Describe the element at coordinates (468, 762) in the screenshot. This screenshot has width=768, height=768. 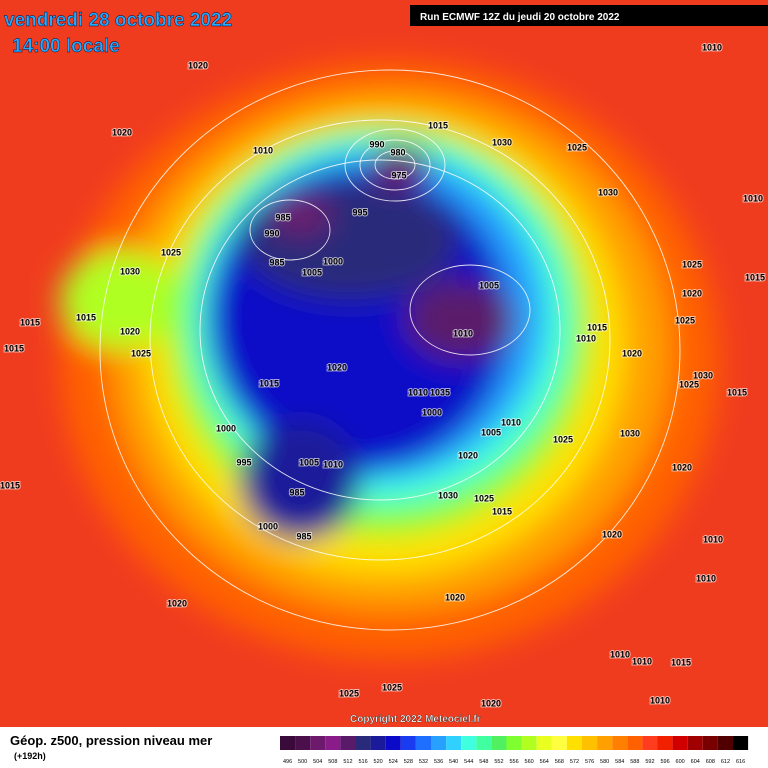
I see `legend-label: 544` at that location.